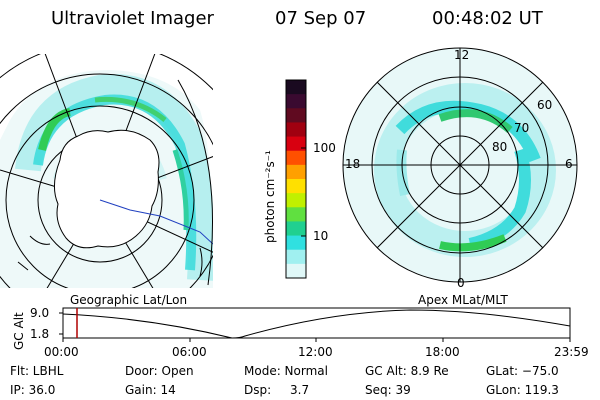  I want to click on altitude-xtick-2359: 23:59, so click(571, 352).